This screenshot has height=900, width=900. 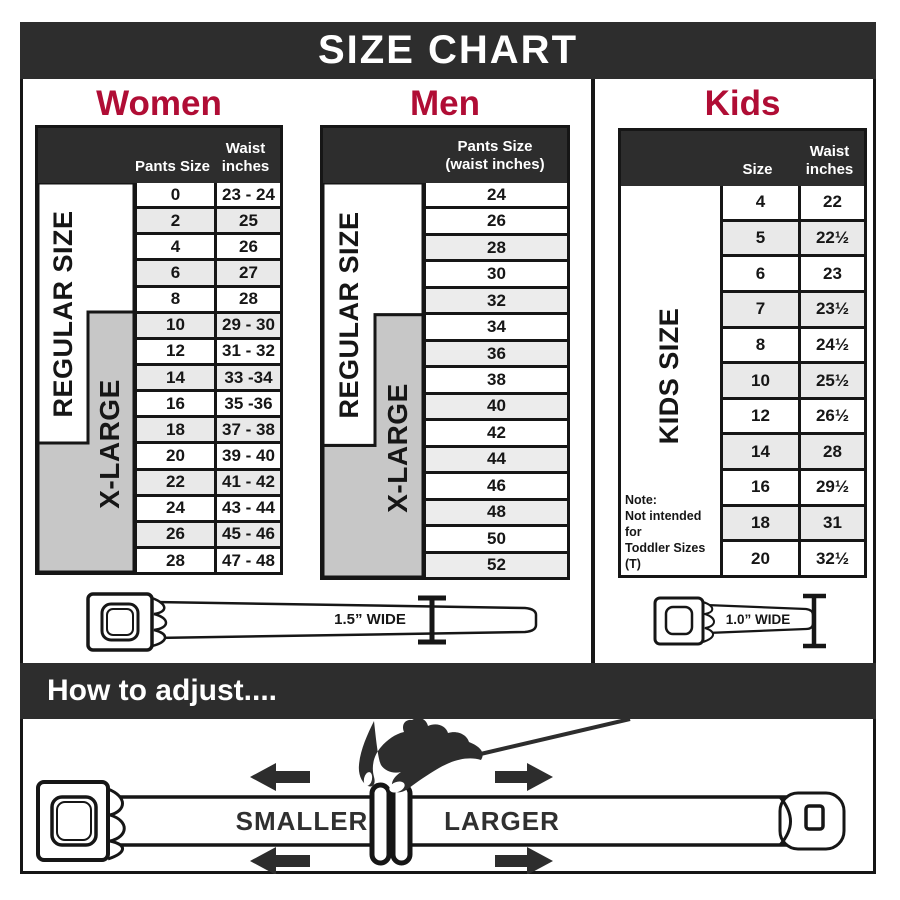 What do you see at coordinates (593, 371) in the screenshot?
I see `section-divider` at bounding box center [593, 371].